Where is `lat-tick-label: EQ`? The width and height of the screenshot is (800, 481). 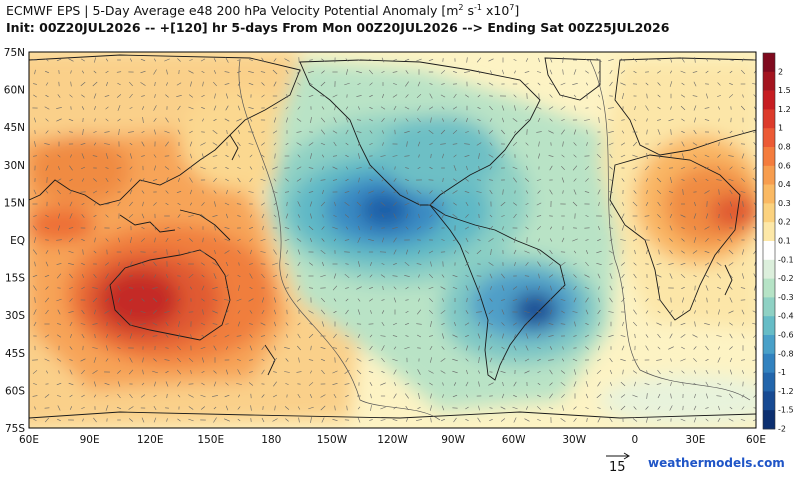
lat-tick-label: EQ is located at coordinates (17, 241).